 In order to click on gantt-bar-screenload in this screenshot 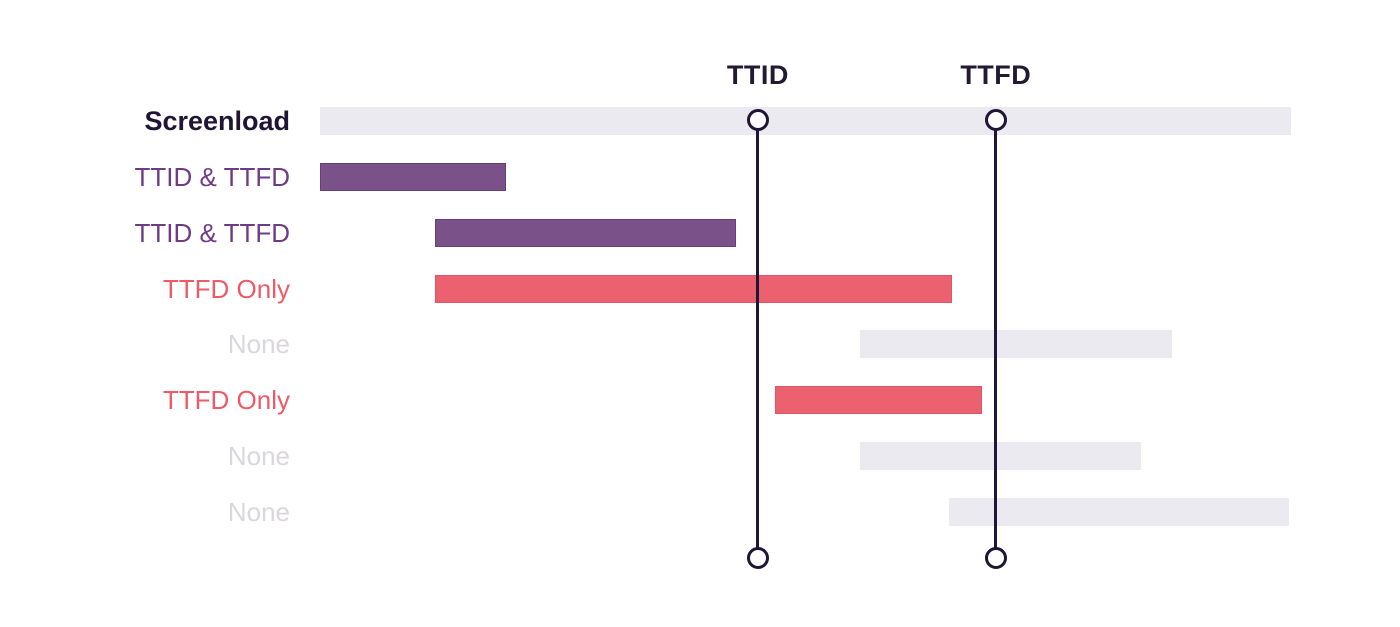, I will do `click(805, 121)`.